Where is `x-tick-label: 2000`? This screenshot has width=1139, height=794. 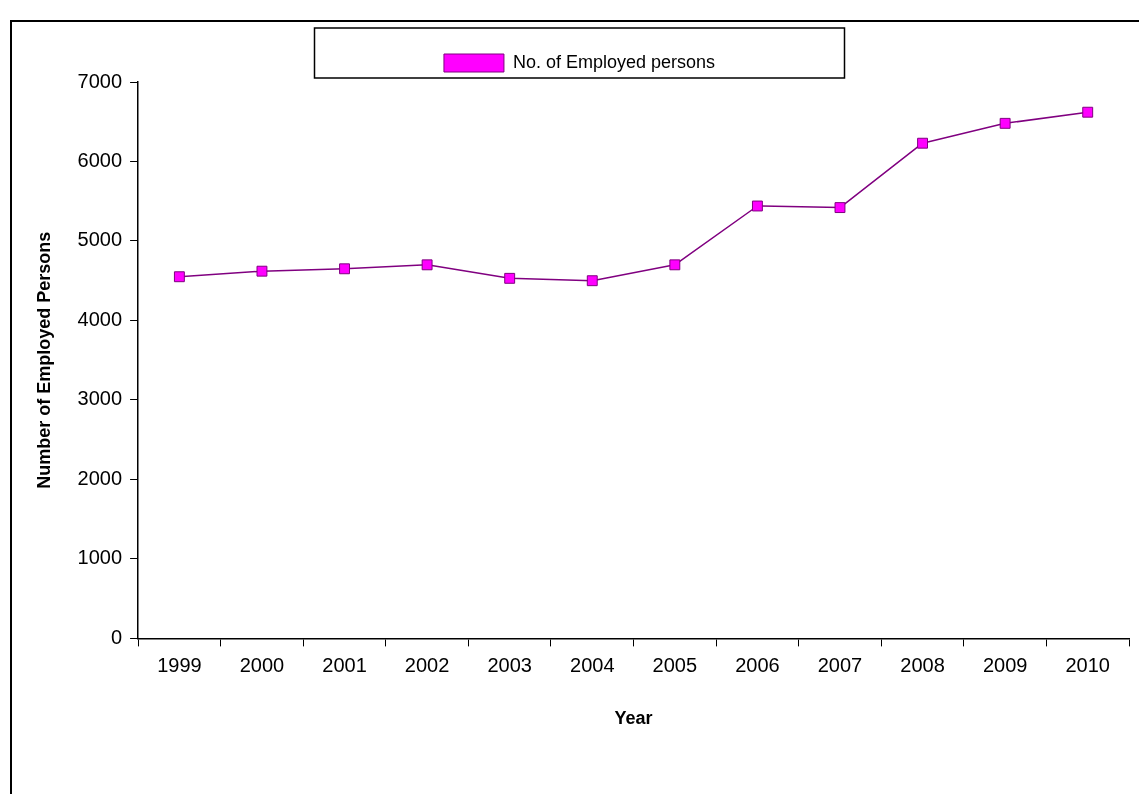 x-tick-label: 2000 is located at coordinates (262, 664).